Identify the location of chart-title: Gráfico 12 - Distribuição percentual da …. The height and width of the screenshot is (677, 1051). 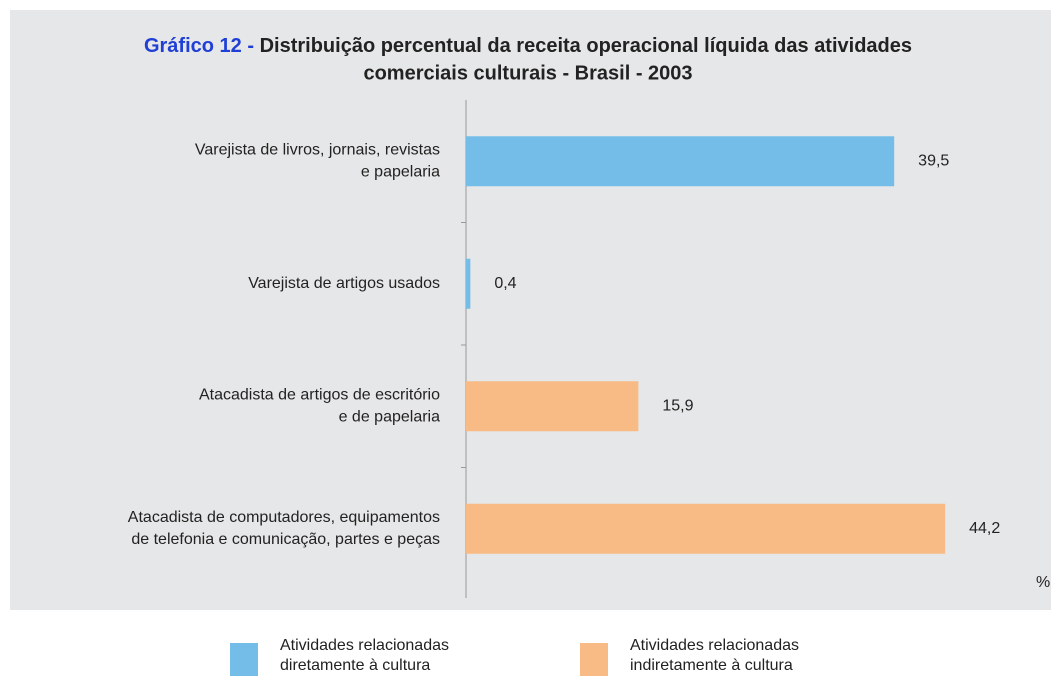
(528, 46).